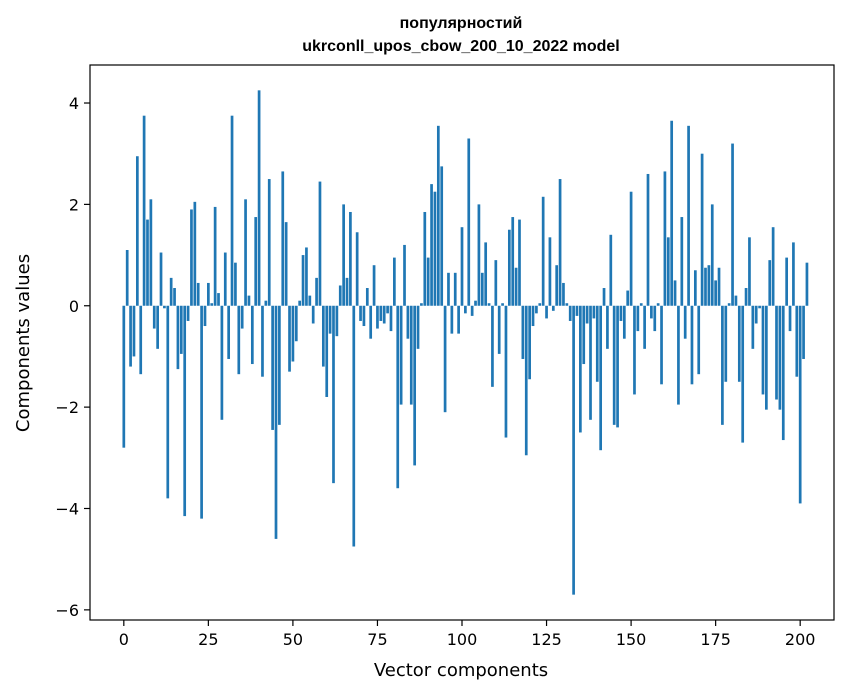 The width and height of the screenshot is (847, 696). I want to click on chart-title-line-2: ukrconll_upos_cbow_200_10_2022 model, so click(460, 46).